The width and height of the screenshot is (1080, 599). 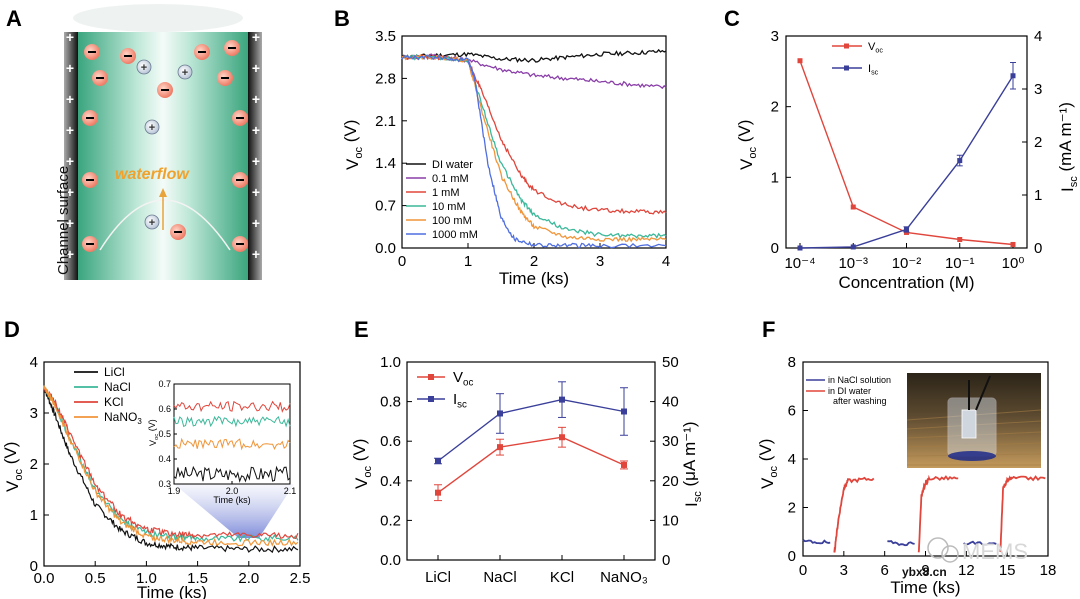 What do you see at coordinates (666, 560) in the screenshot?
I see `y2-tick-label: 0` at bounding box center [666, 560].